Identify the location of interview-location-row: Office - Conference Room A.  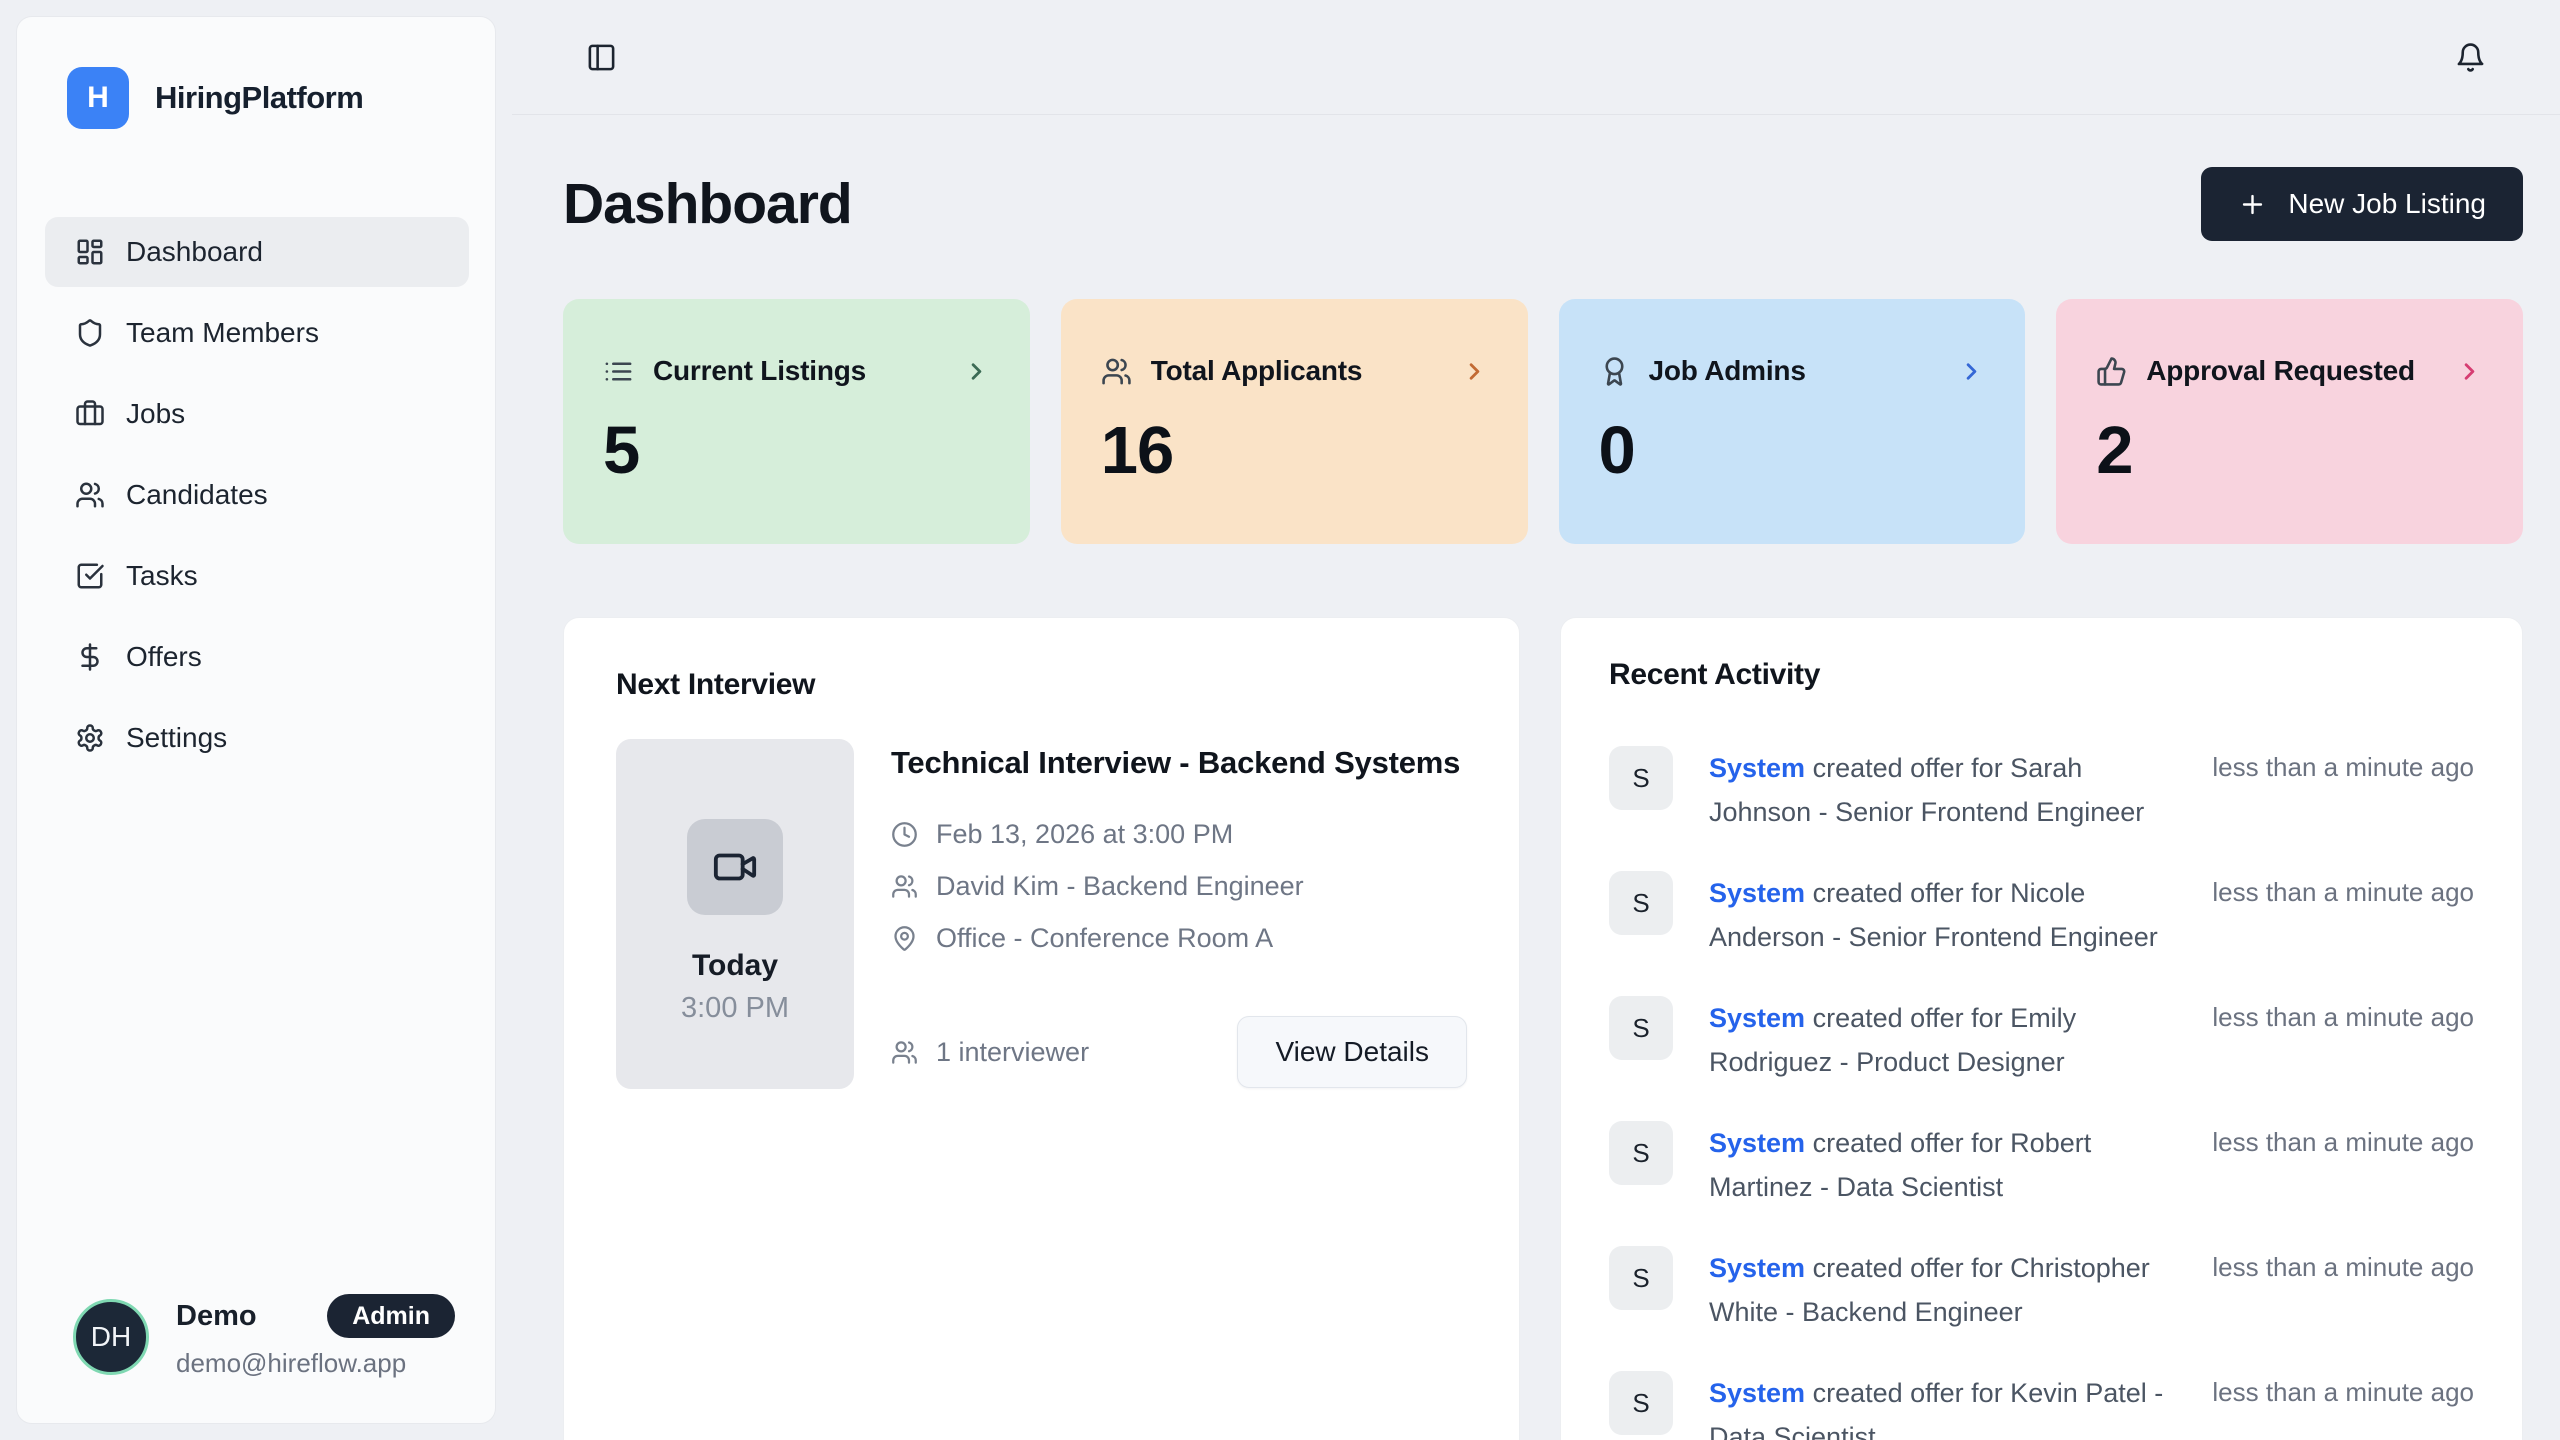
(1179, 938).